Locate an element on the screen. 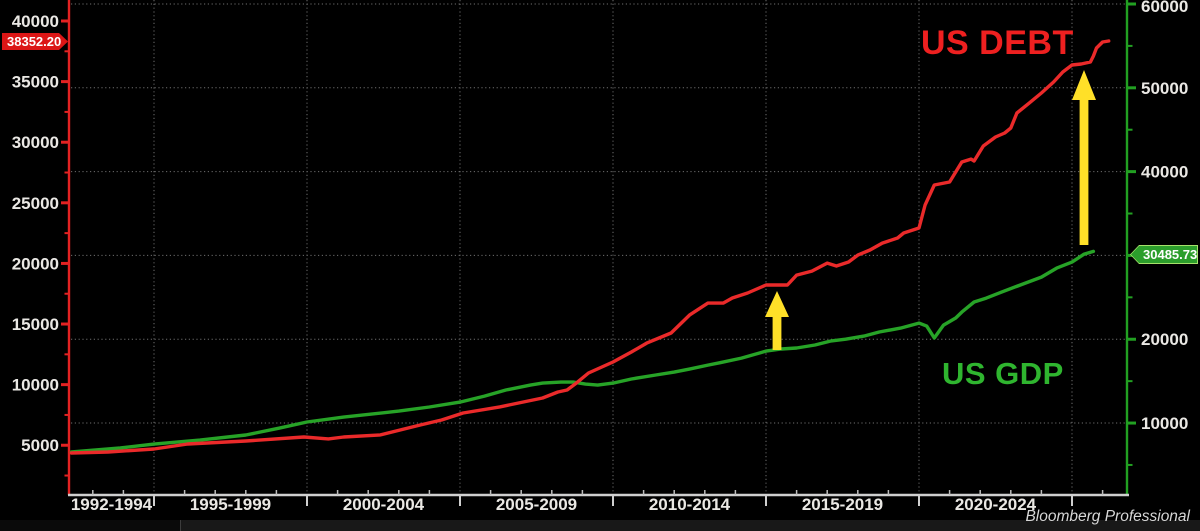 The image size is (1200, 531). x-tick-label: 2000-2004 is located at coordinates (384, 504).